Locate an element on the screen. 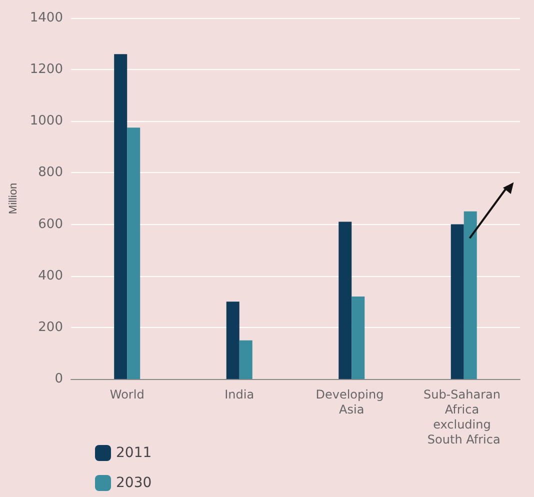  y-tick-label: 0 is located at coordinates (58, 379).